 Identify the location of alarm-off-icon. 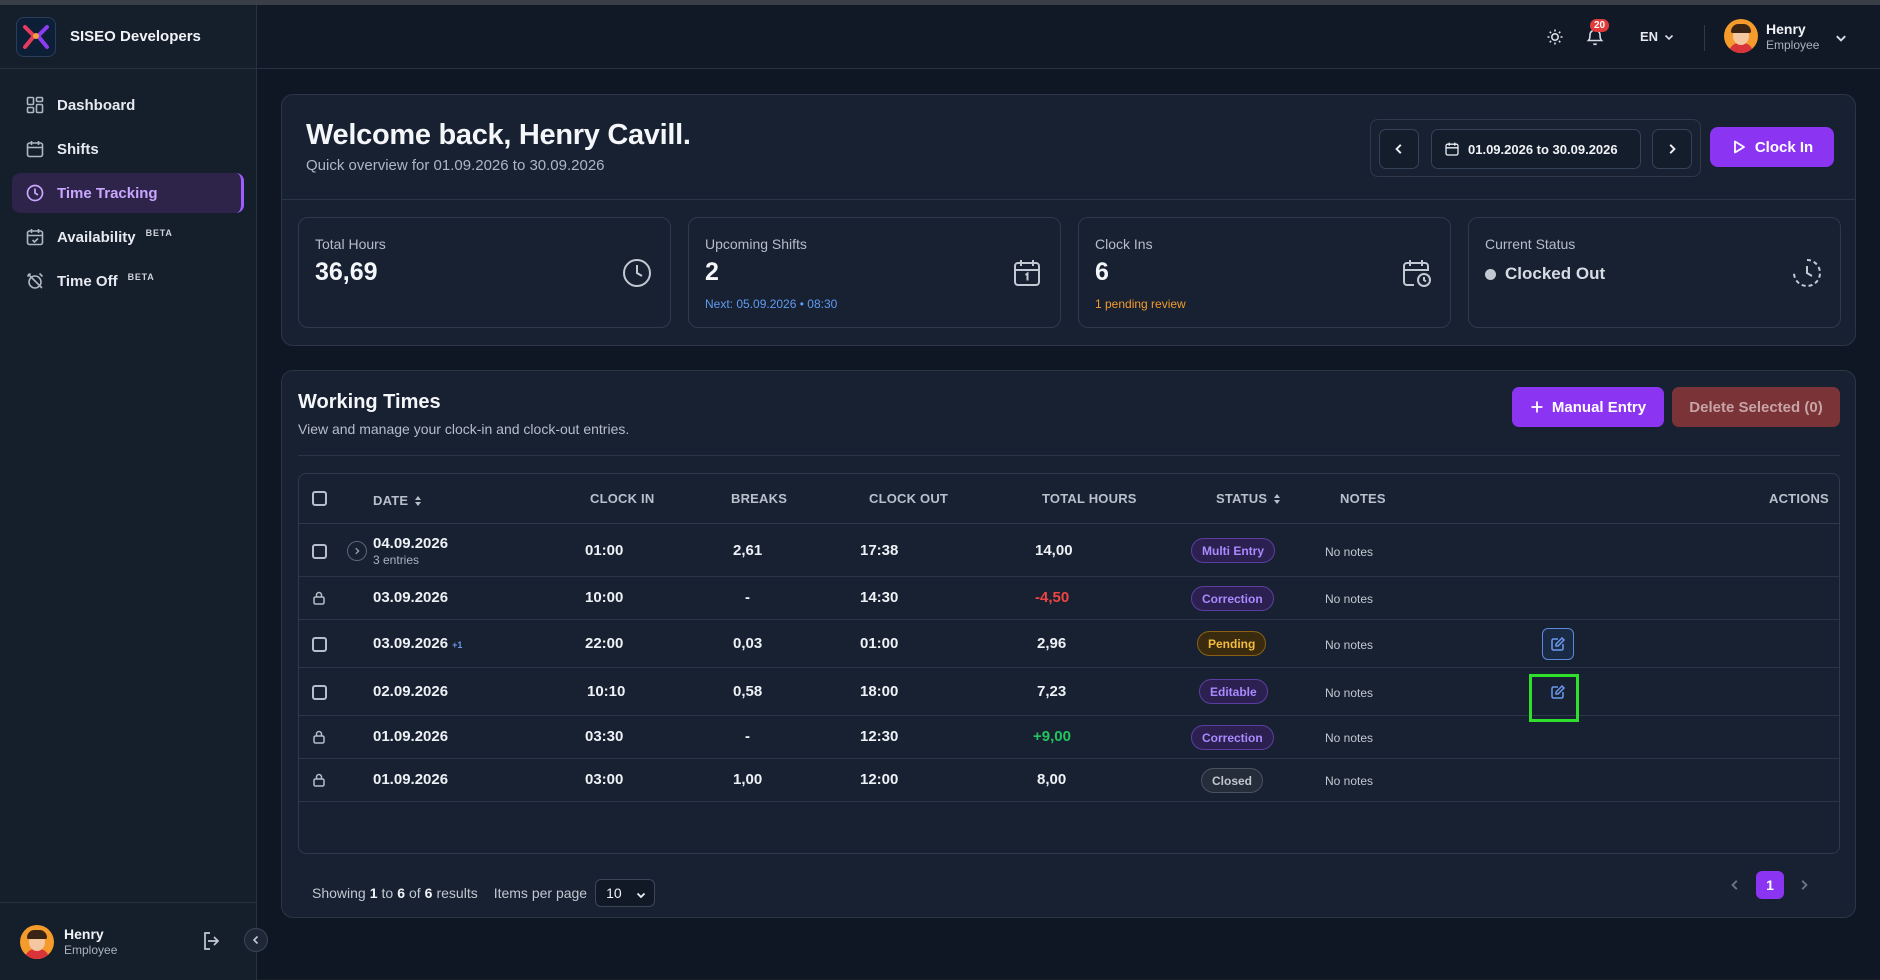
(35, 280).